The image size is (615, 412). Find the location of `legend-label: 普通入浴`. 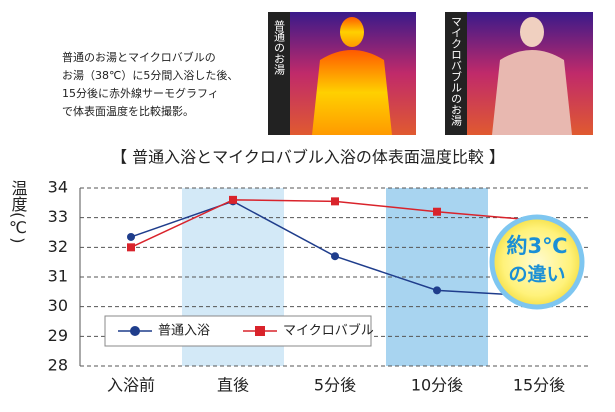

legend-label: 普通入浴 is located at coordinates (184, 331).